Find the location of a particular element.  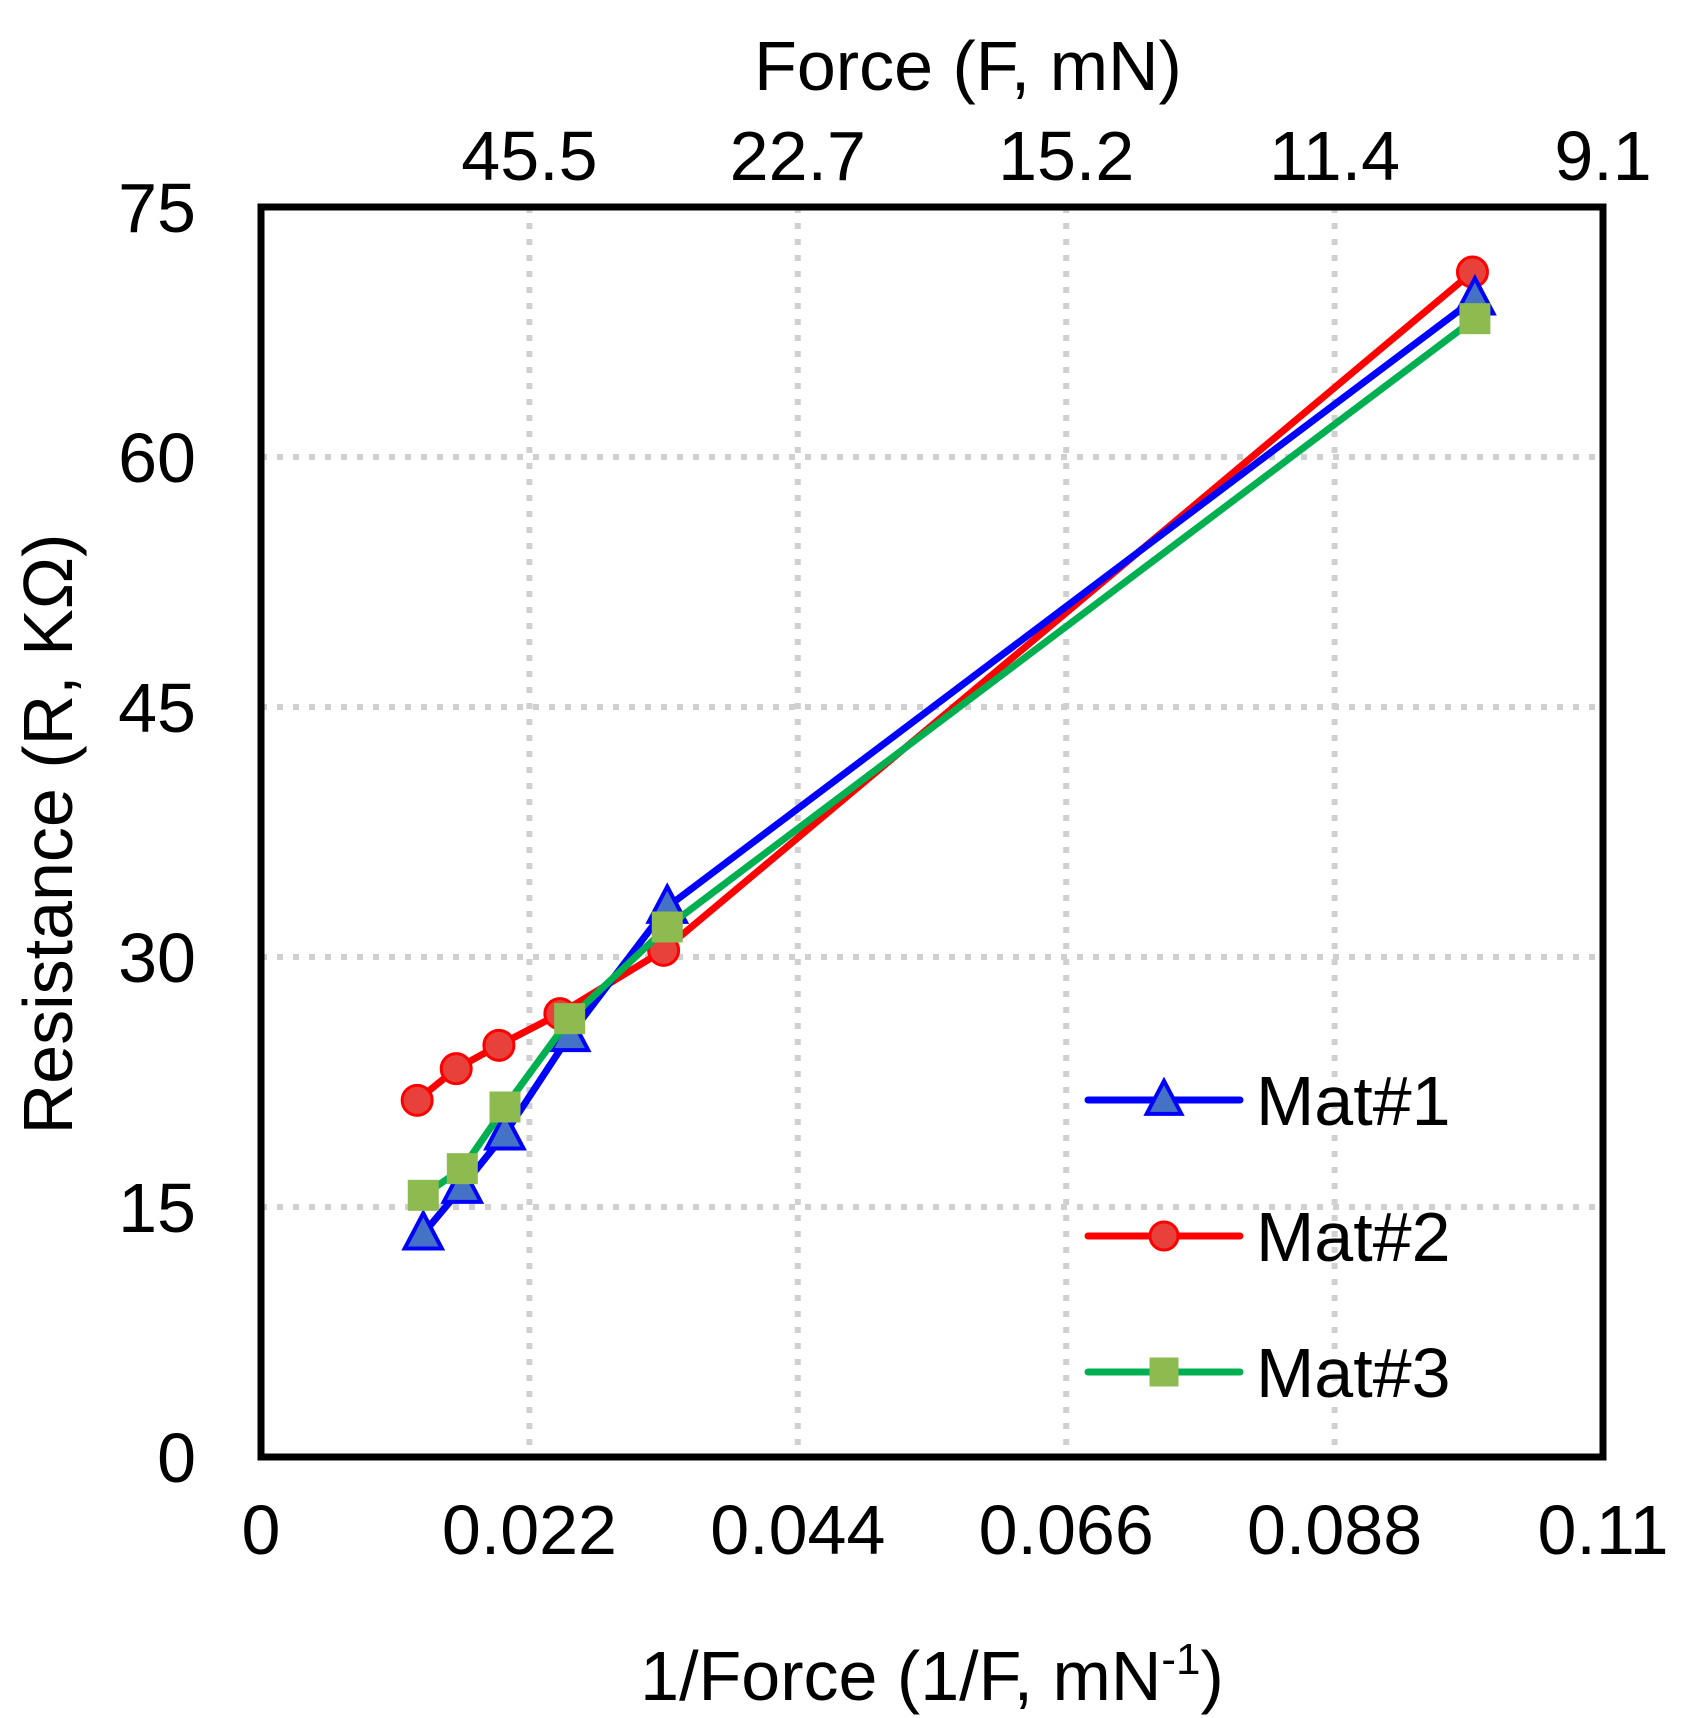

x-axis-ticks: 0 0.022 0.044 0.066 0.088 0.11 is located at coordinates (955, 1530).